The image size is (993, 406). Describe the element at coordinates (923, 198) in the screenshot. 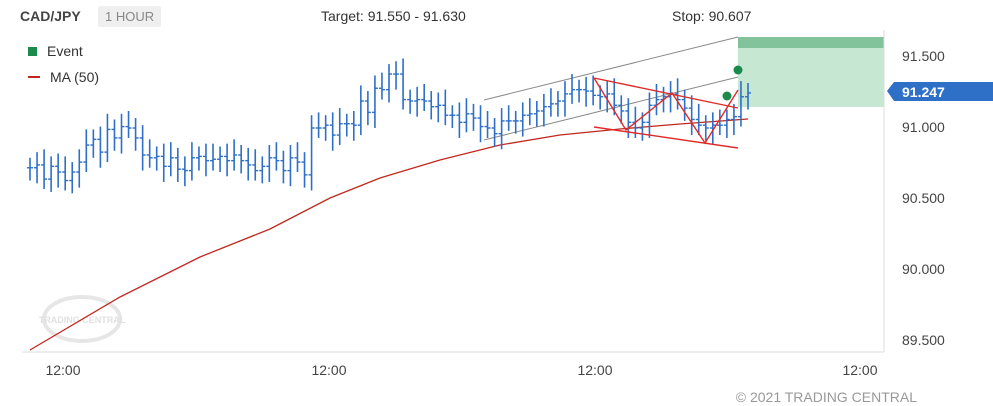

I see `y-tick: 90.500` at that location.